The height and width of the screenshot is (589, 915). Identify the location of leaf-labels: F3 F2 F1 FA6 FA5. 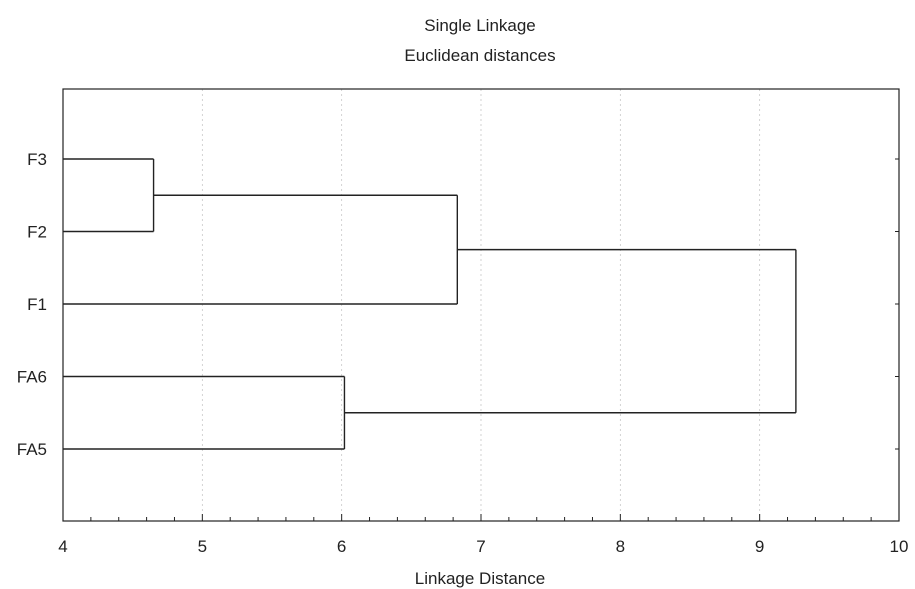
(32, 304).